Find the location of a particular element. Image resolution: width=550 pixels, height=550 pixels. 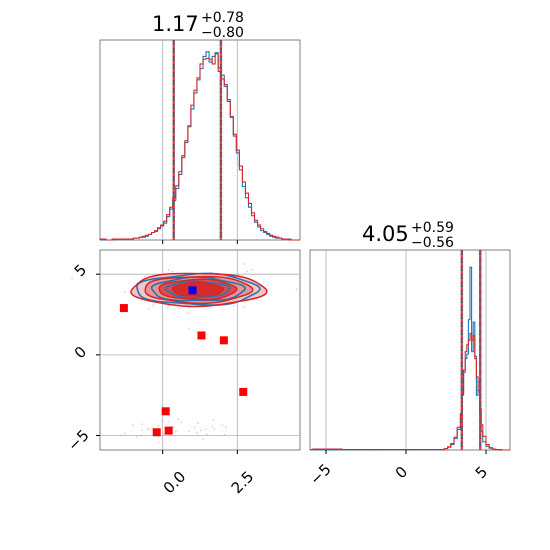

panel-marginal-y-grid is located at coordinates (406, 350).